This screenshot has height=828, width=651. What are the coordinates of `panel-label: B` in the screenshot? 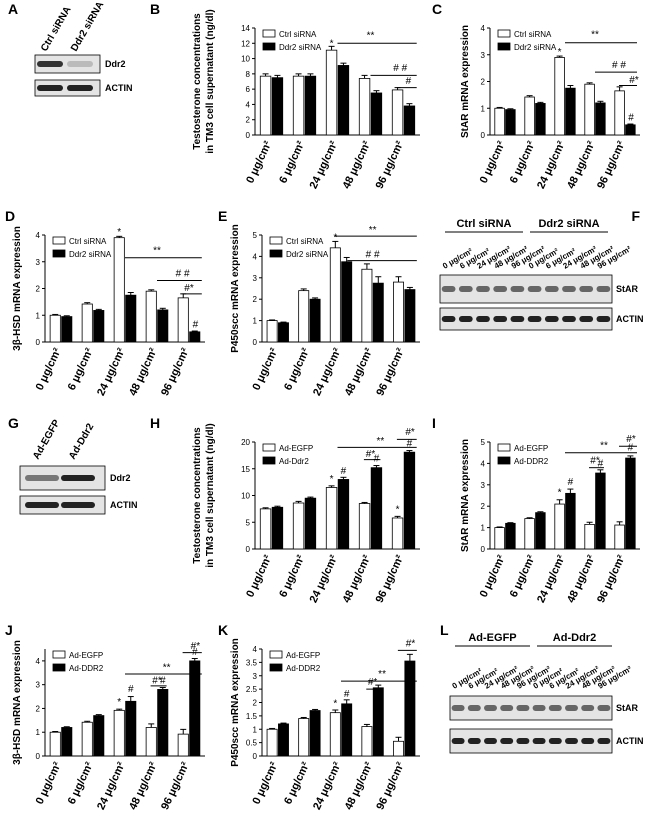 It's located at (155, 9).